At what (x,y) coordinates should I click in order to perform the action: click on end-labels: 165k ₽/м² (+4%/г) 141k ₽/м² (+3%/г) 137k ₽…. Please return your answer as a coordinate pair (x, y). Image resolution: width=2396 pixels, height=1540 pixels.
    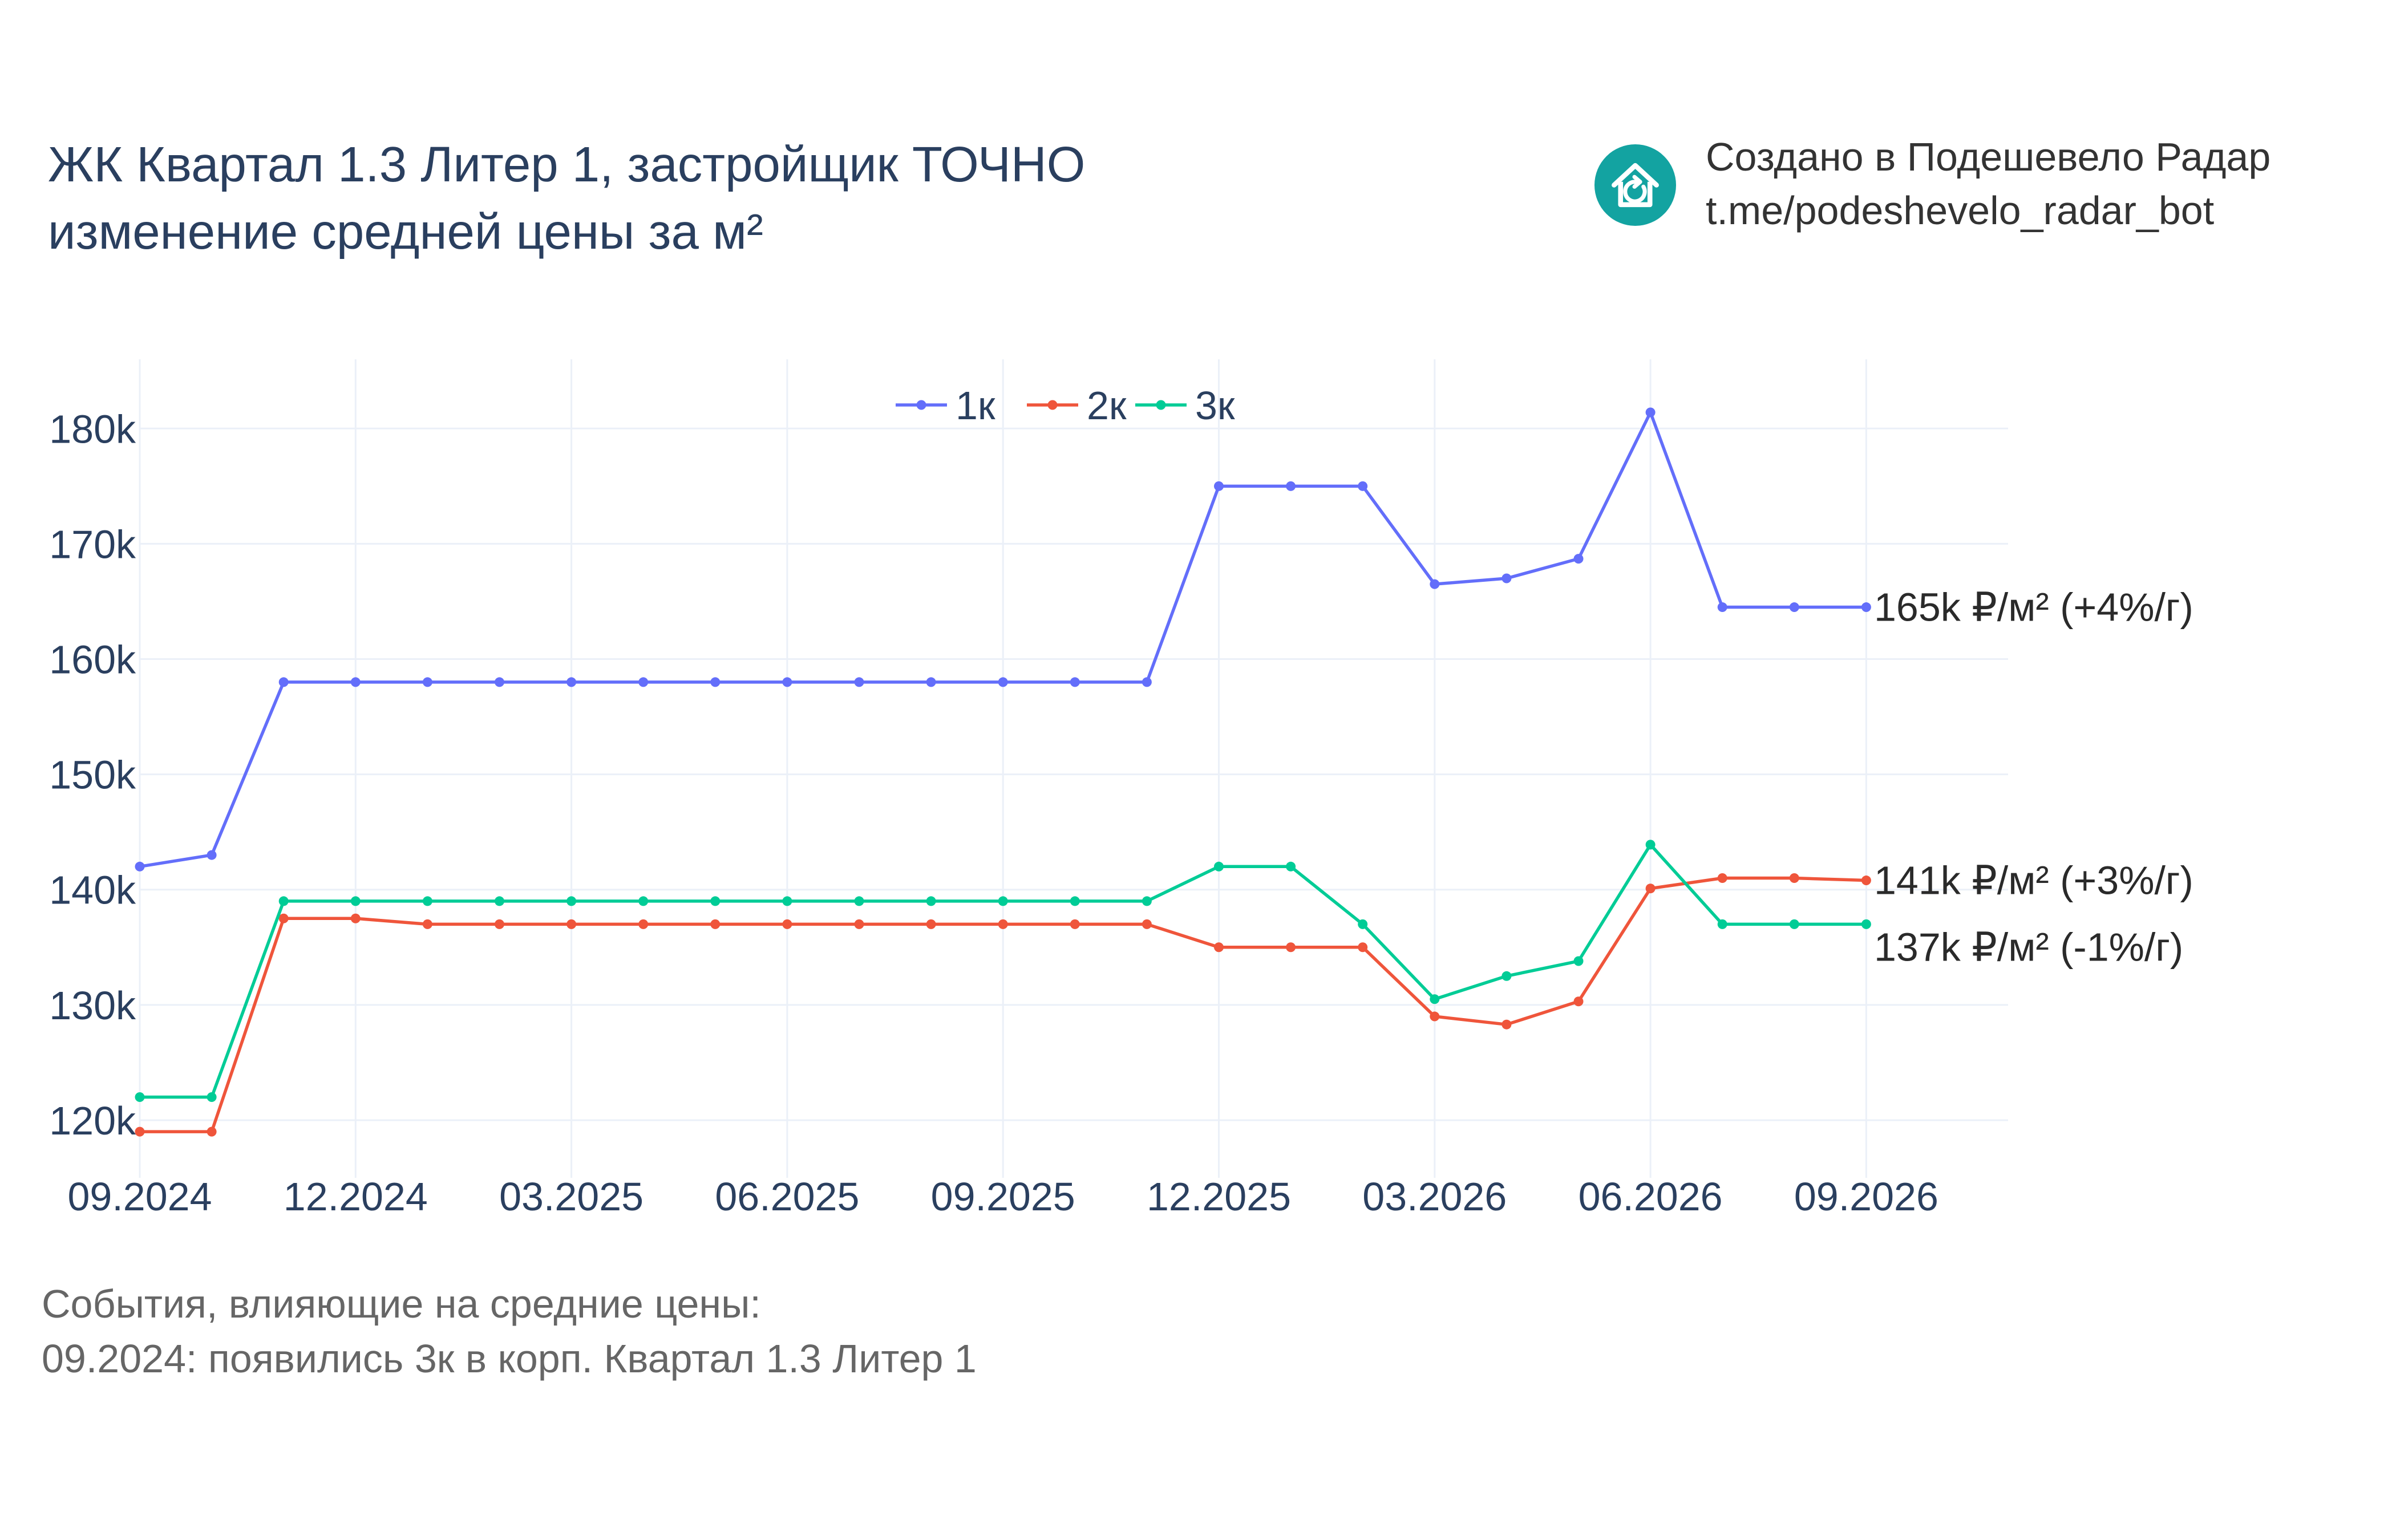
    Looking at the image, I should click on (2034, 778).